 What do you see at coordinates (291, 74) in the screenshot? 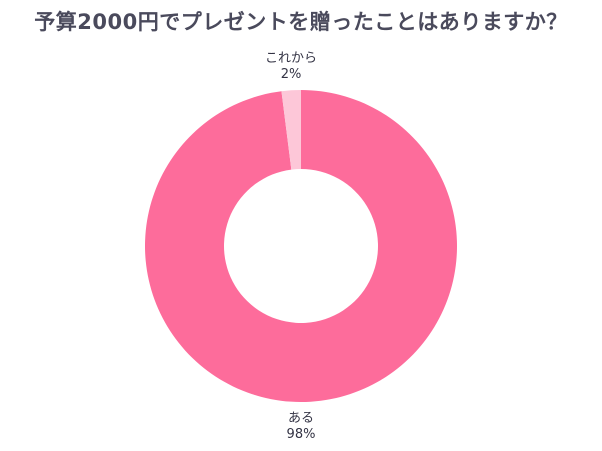
I see `slice-value-2: 2%` at bounding box center [291, 74].